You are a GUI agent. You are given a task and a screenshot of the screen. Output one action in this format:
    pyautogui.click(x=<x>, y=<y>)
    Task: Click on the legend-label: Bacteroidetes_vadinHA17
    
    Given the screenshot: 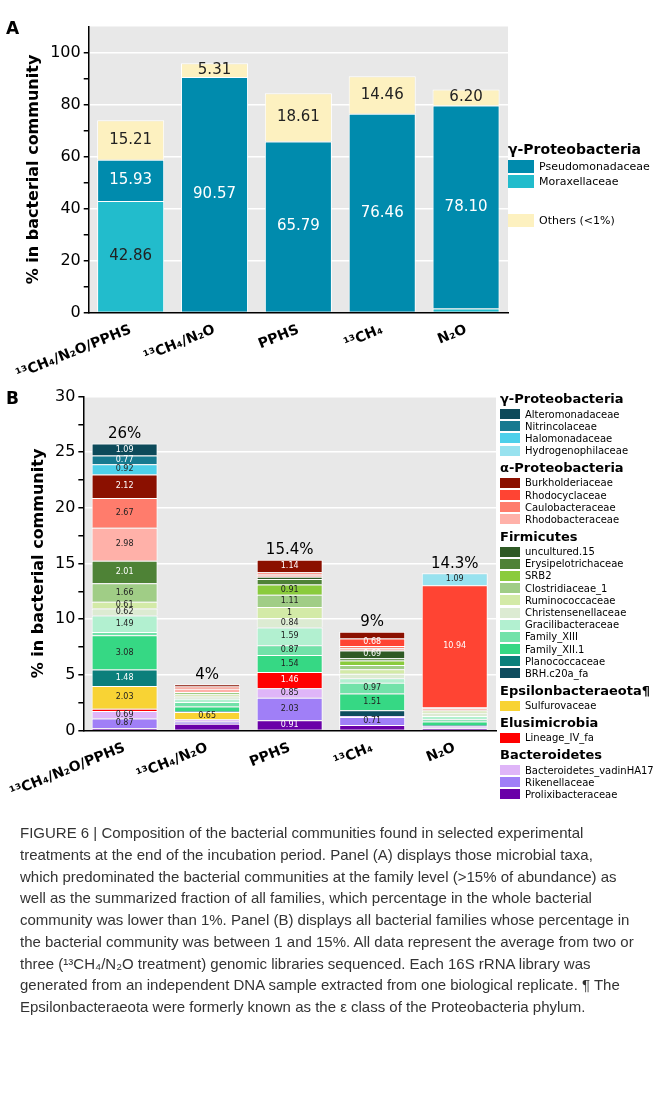 What is the action you would take?
    pyautogui.click(x=589, y=770)
    